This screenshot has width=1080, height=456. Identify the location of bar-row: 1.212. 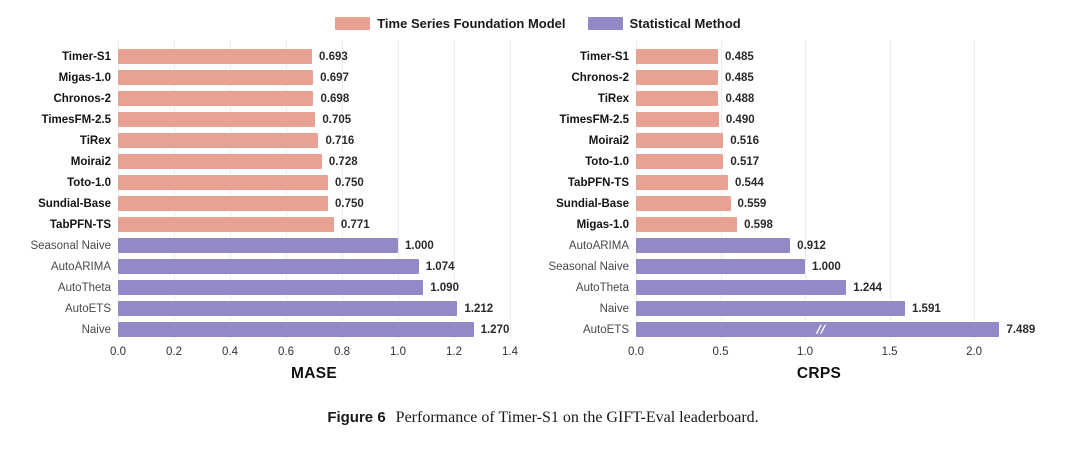
(314, 308).